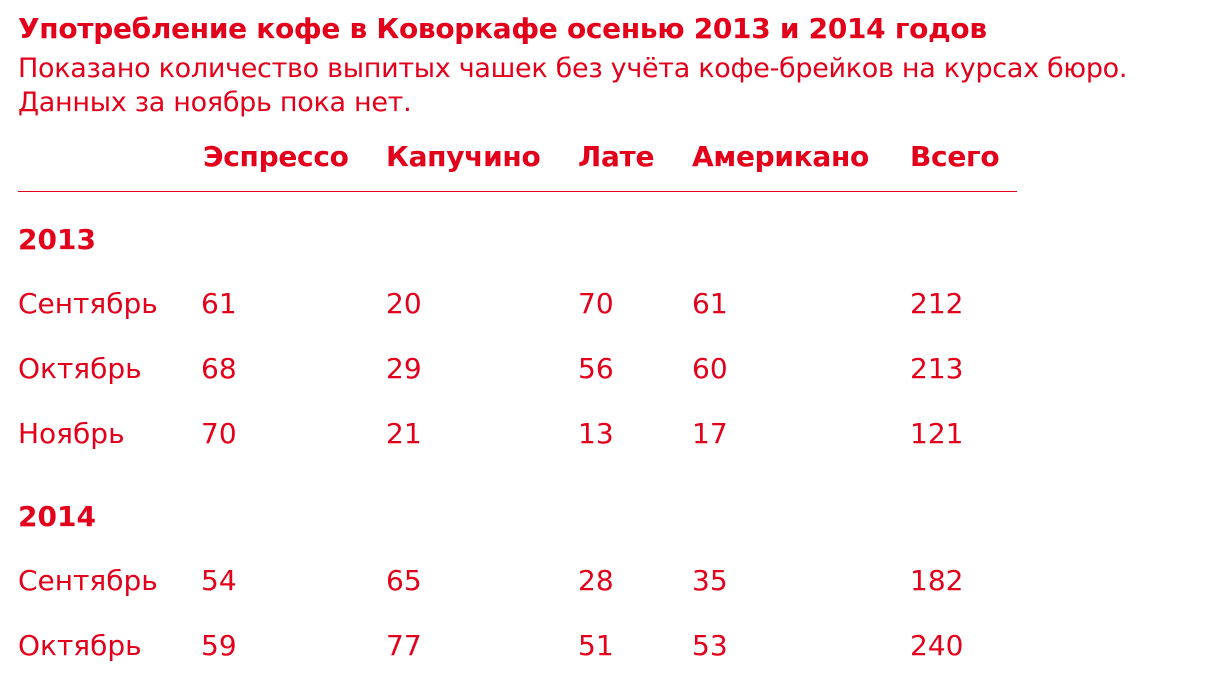  I want to click on table-cell: 53, so click(710, 645).